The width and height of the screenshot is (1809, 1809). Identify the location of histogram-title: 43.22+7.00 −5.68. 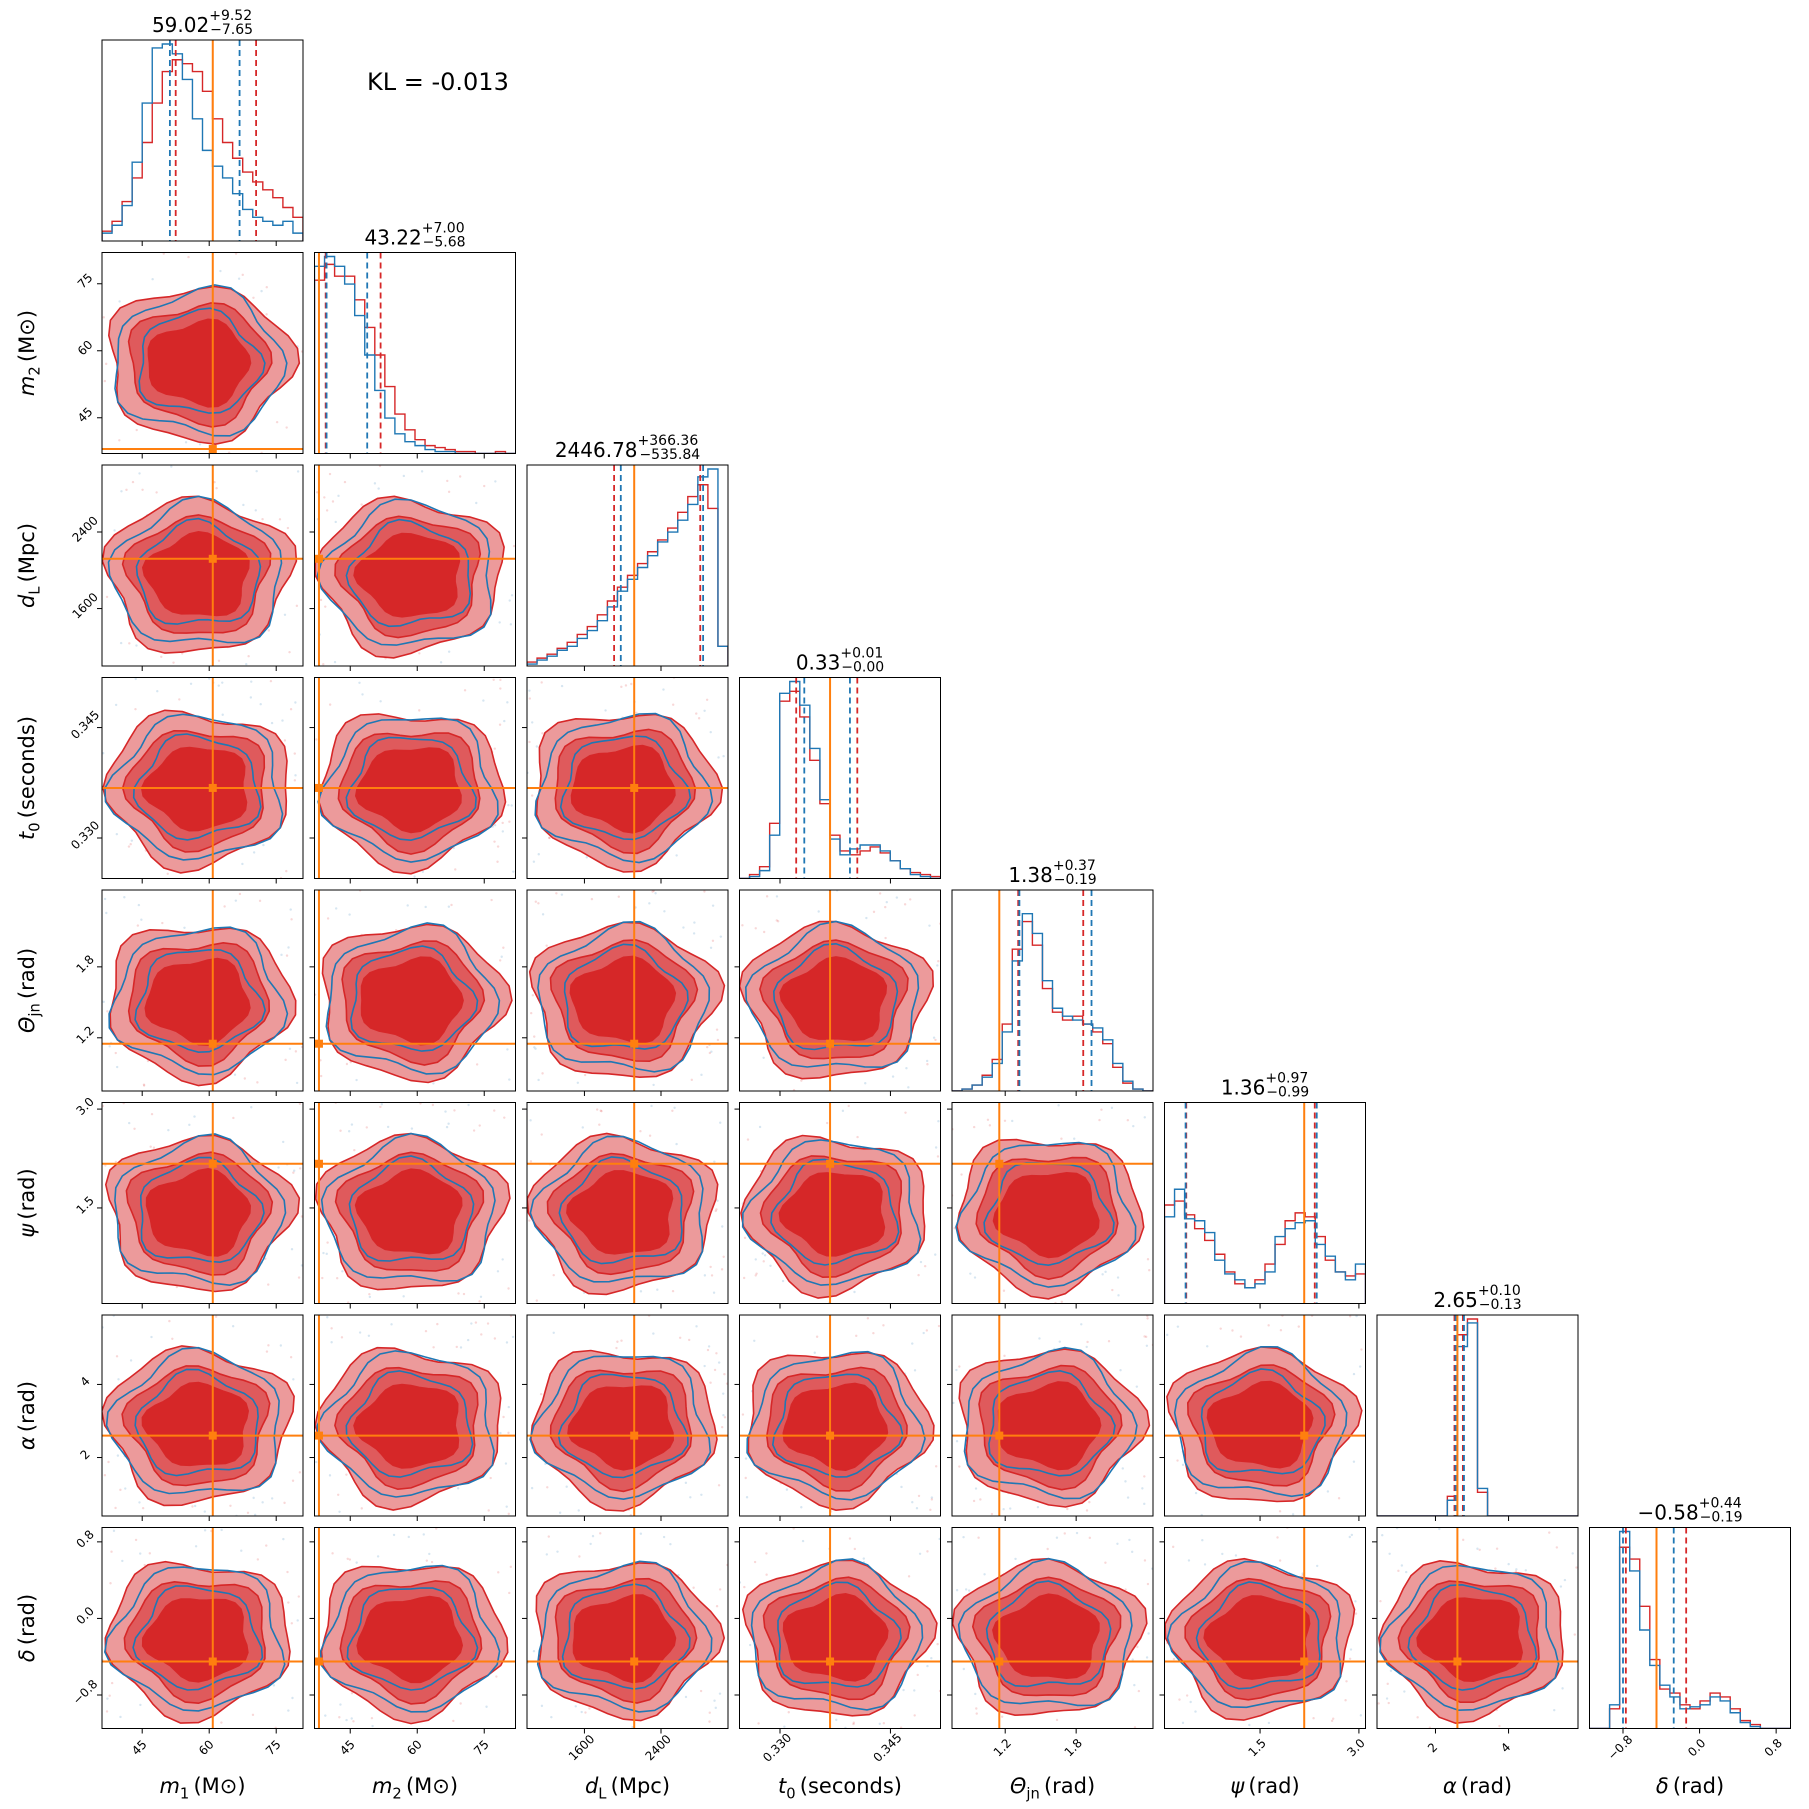
(414, 236).